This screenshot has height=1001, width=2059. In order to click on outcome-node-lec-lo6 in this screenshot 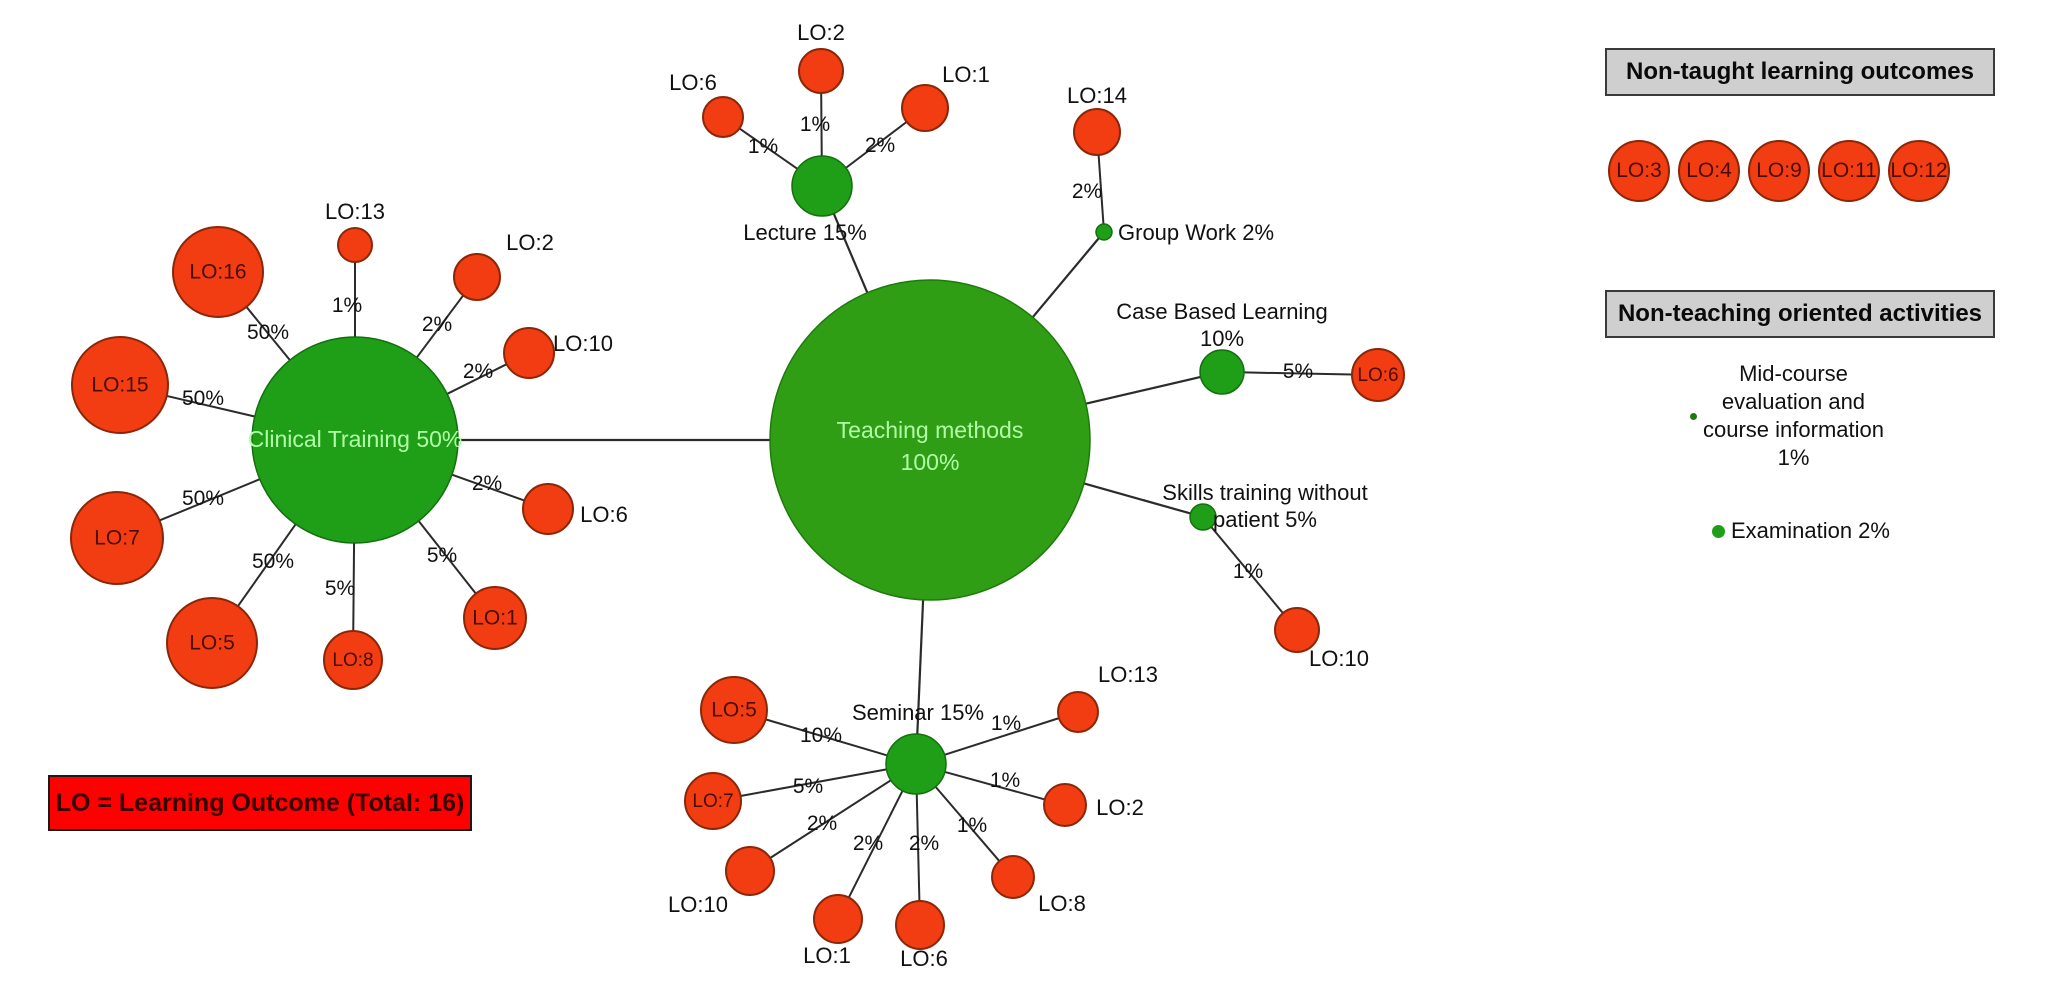, I will do `click(723, 117)`.